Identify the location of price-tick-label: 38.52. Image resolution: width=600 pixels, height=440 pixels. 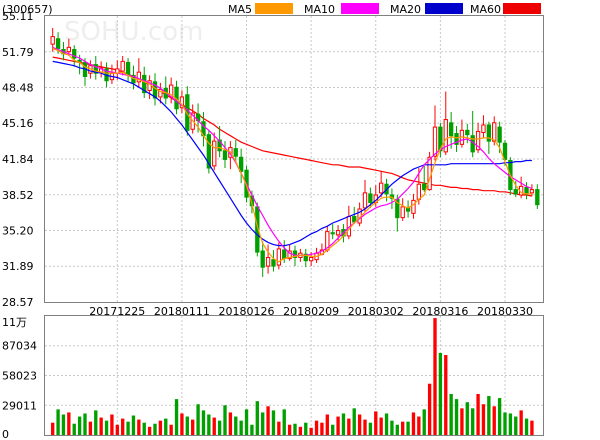
(18, 195).